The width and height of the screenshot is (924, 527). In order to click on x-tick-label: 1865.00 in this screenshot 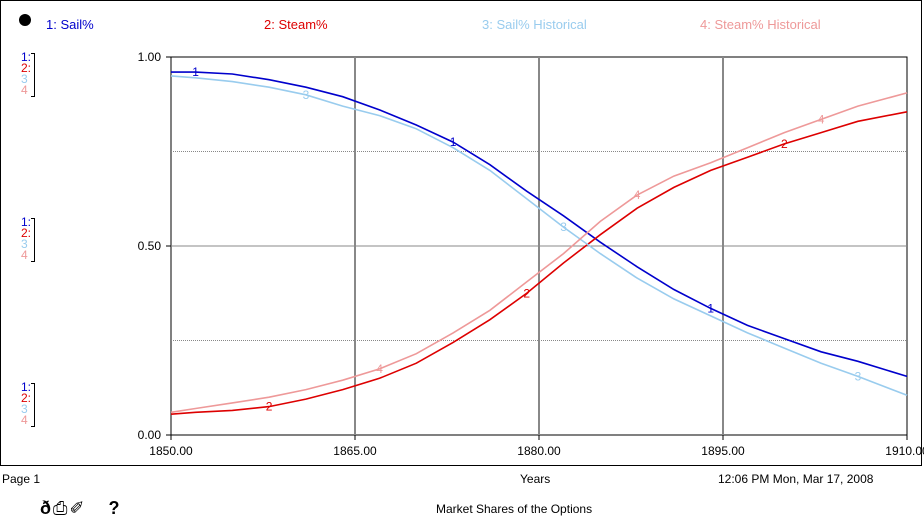, I will do `click(355, 451)`.